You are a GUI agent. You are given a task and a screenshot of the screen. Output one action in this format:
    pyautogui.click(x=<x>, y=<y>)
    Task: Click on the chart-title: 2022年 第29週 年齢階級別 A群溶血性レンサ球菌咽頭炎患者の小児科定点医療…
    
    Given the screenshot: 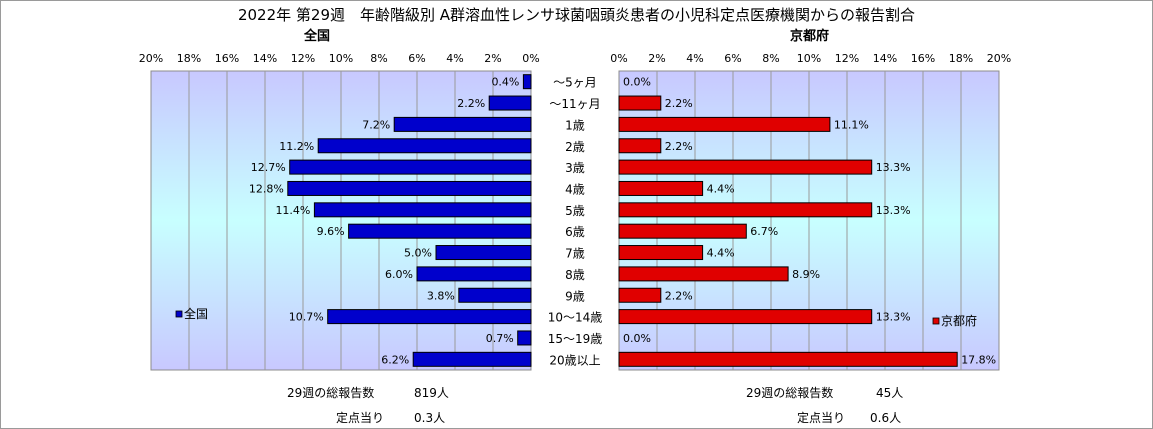 What is the action you would take?
    pyautogui.click(x=576, y=15)
    